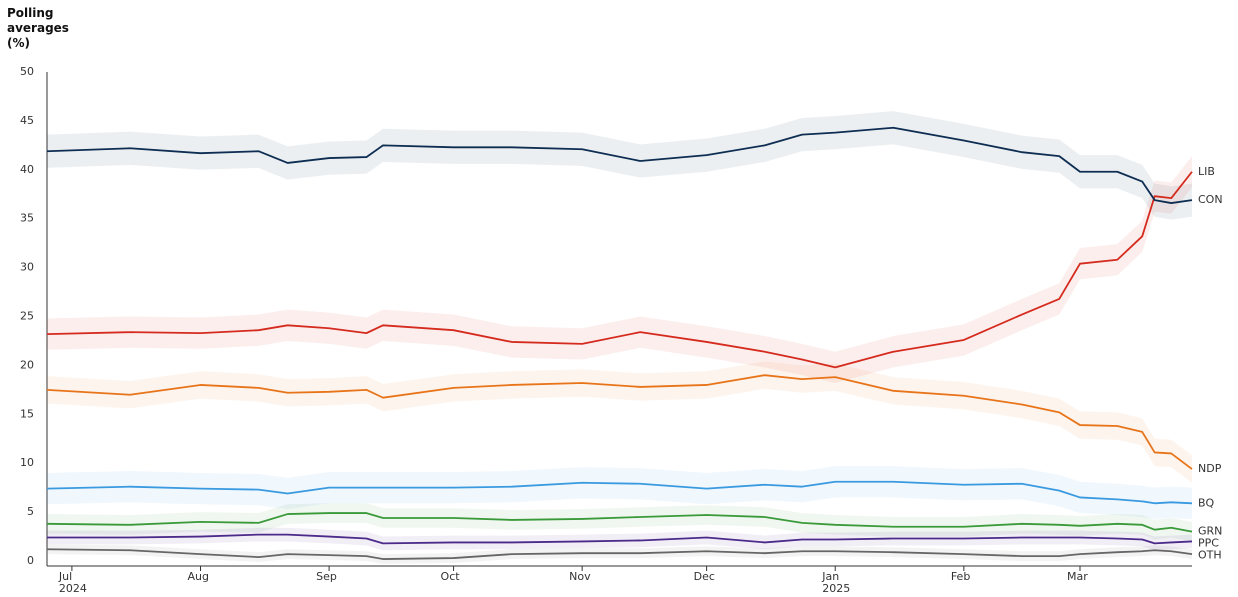 This screenshot has width=1238, height=597. I want to click on y-tick-label: 30, so click(27, 267).